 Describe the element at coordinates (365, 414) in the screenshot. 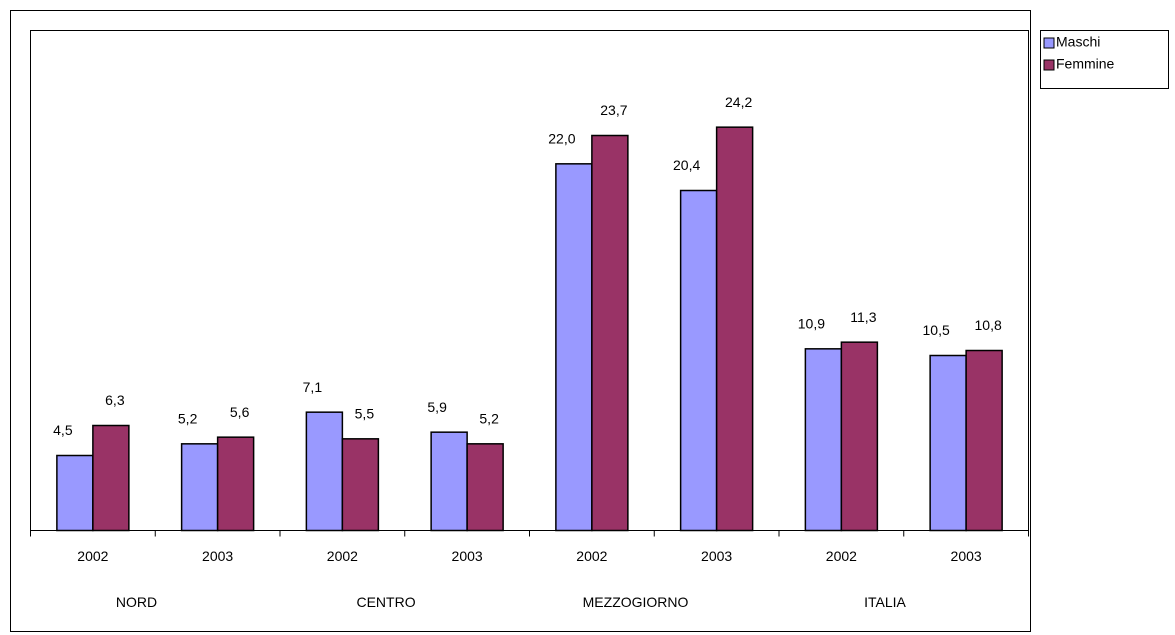

I see `value-label: 5,5` at that location.